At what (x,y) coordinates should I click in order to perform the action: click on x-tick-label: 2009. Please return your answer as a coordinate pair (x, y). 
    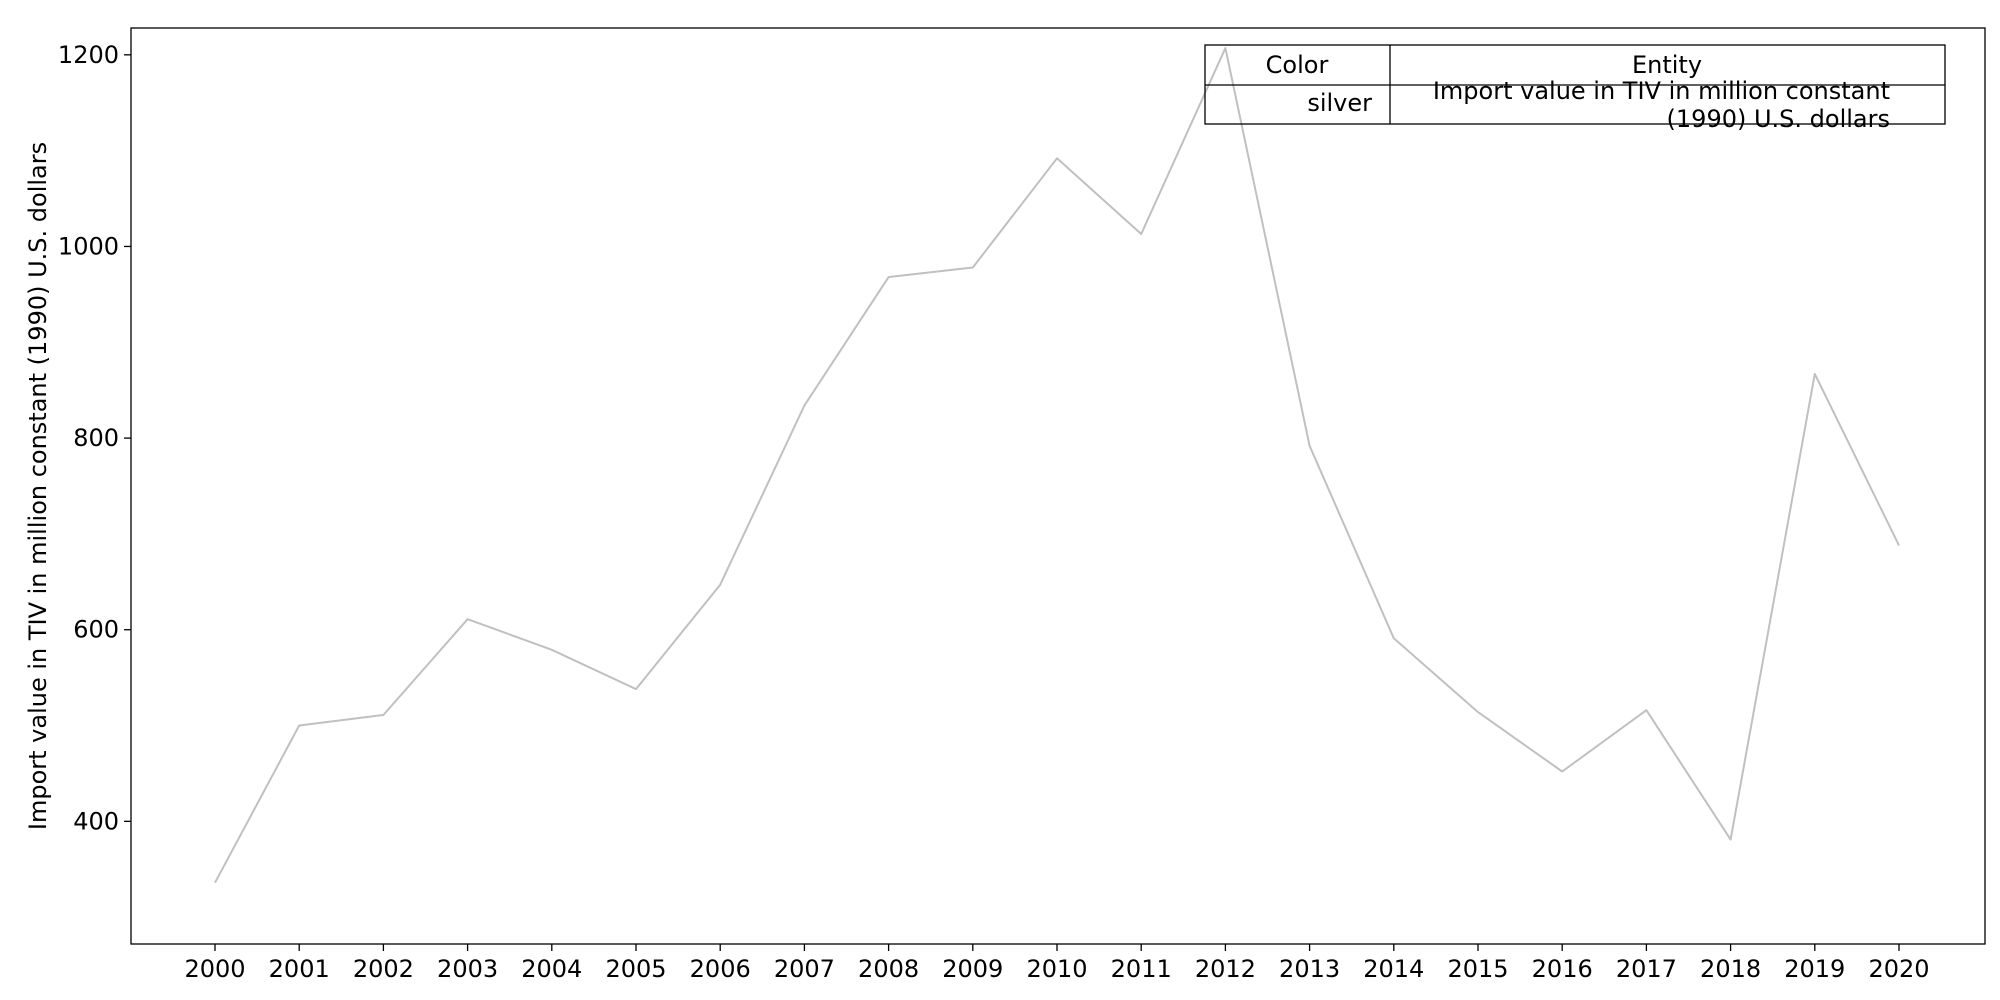
    Looking at the image, I should click on (972, 969).